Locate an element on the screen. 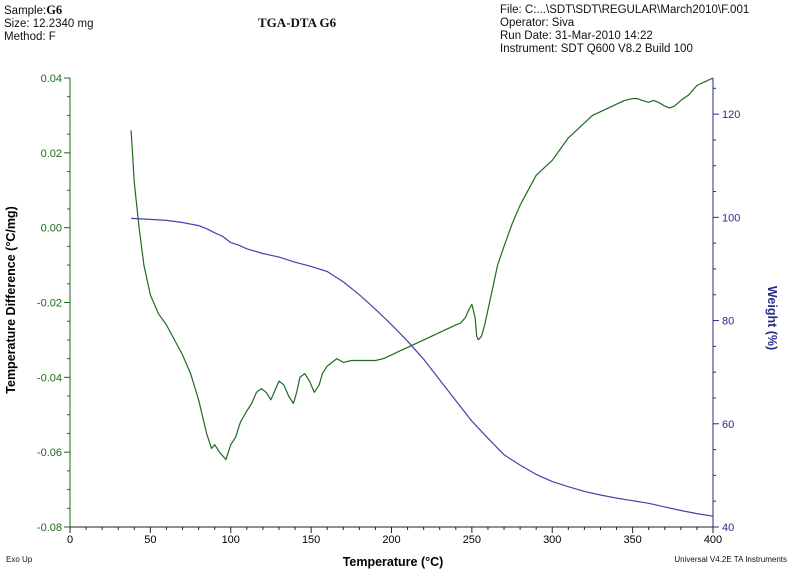 The width and height of the screenshot is (789, 572). sample-label: Sample: is located at coordinates (25, 11).